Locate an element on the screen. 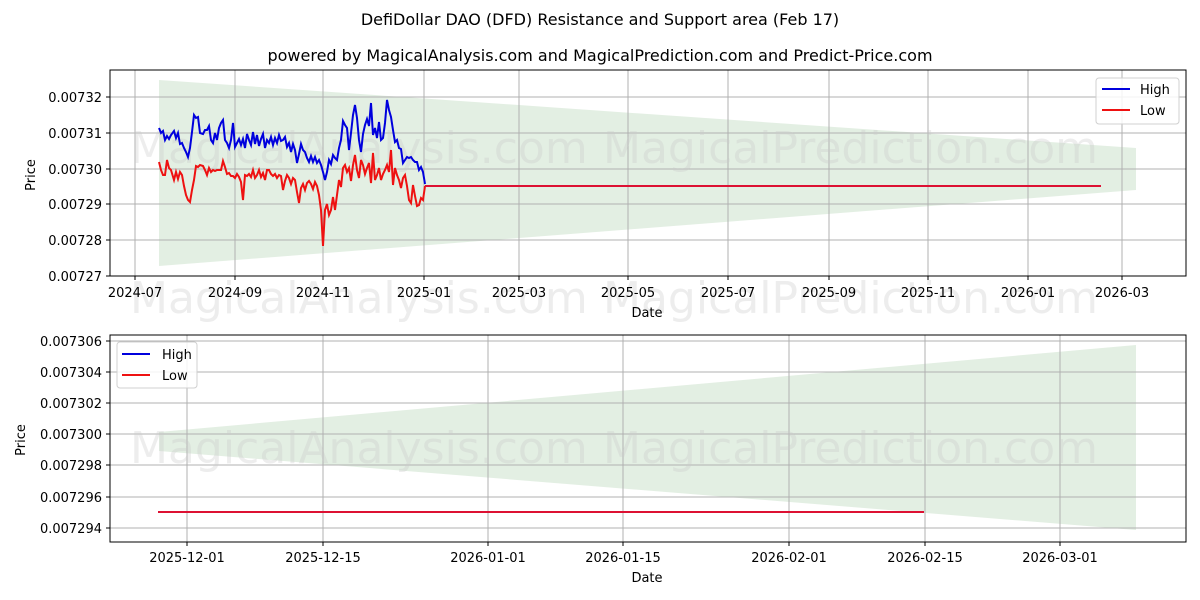  top-ytick-5: 0.00732 is located at coordinates (75, 98).